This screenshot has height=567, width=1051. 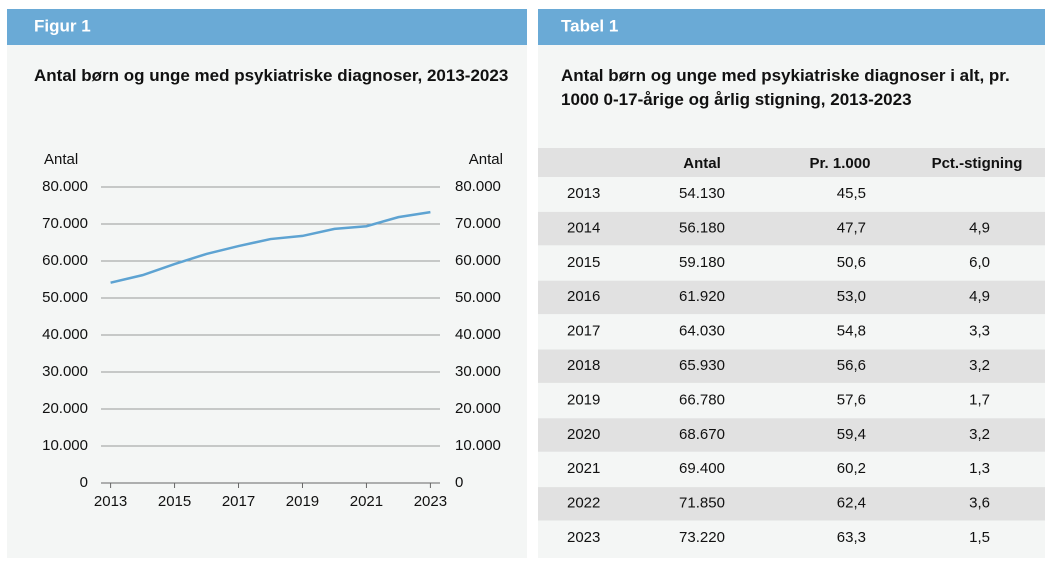 I want to click on y2-tick-label: 50.000, so click(x=478, y=297).